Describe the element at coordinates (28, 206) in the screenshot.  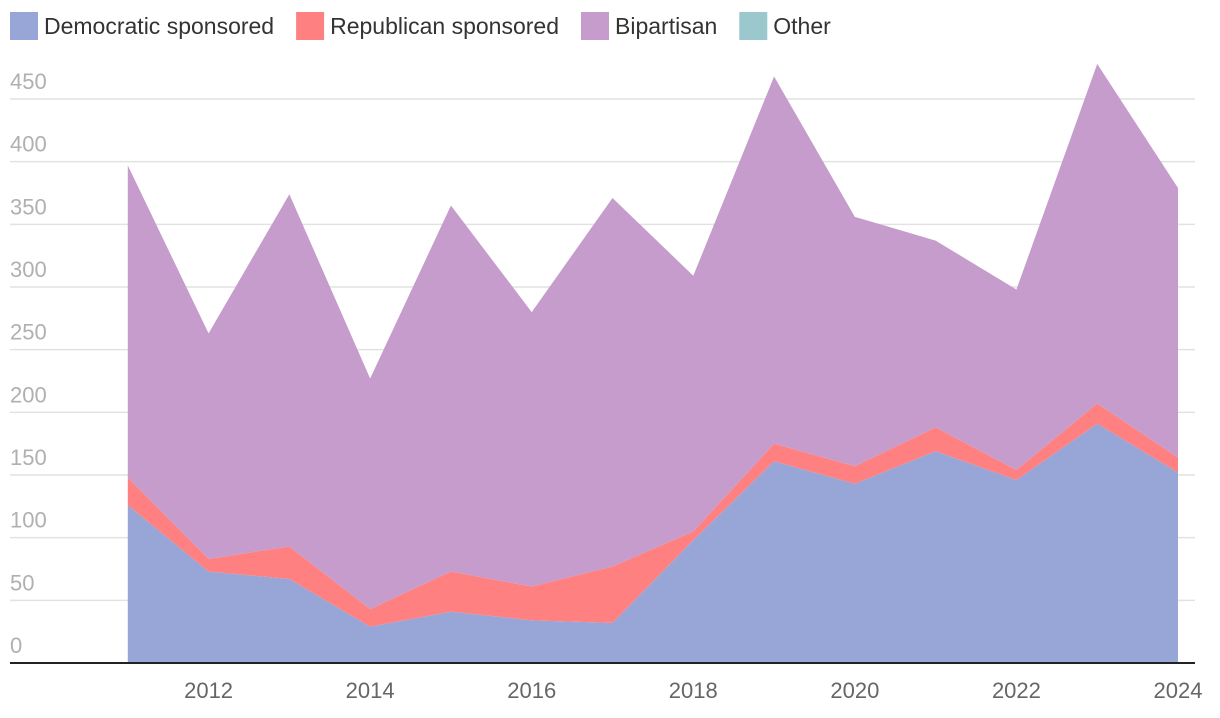
I see `y-tick-label: 350` at that location.